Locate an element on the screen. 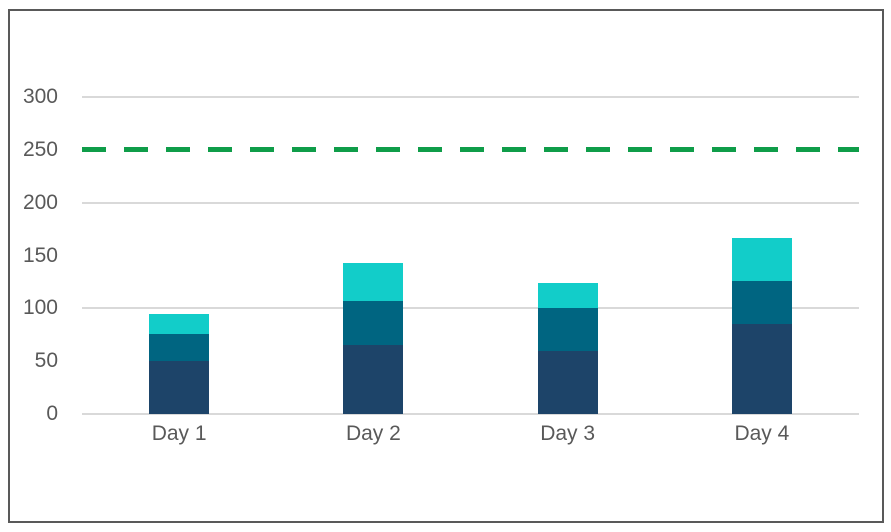  x-category-label: Day 1 is located at coordinates (179, 433).